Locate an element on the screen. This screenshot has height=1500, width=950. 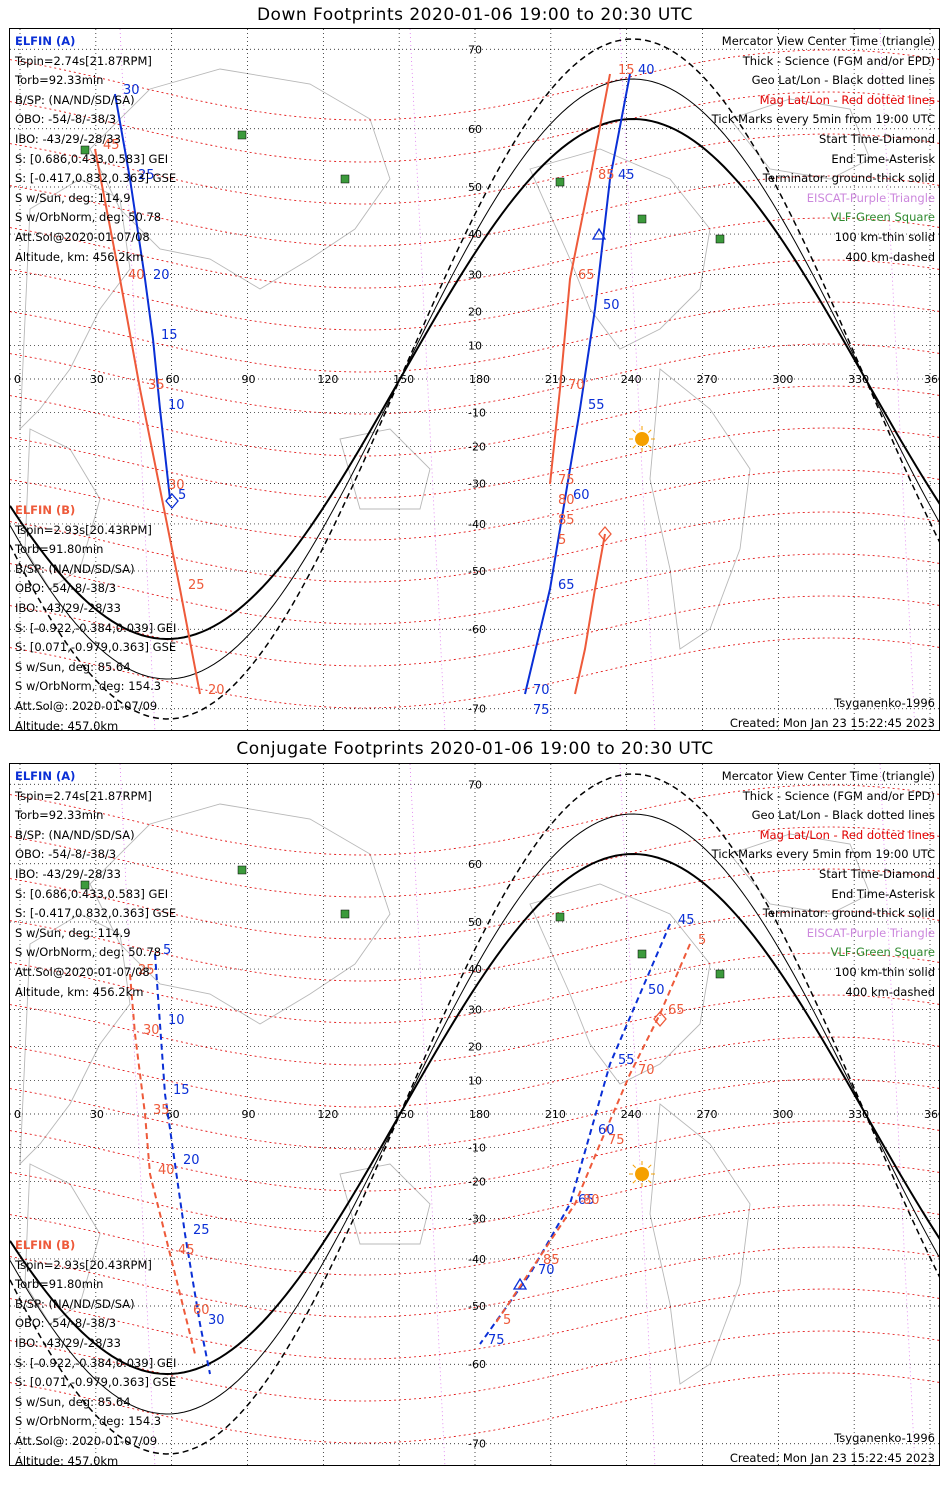
lon-tick-label: 90 is located at coordinates (249, 1114).